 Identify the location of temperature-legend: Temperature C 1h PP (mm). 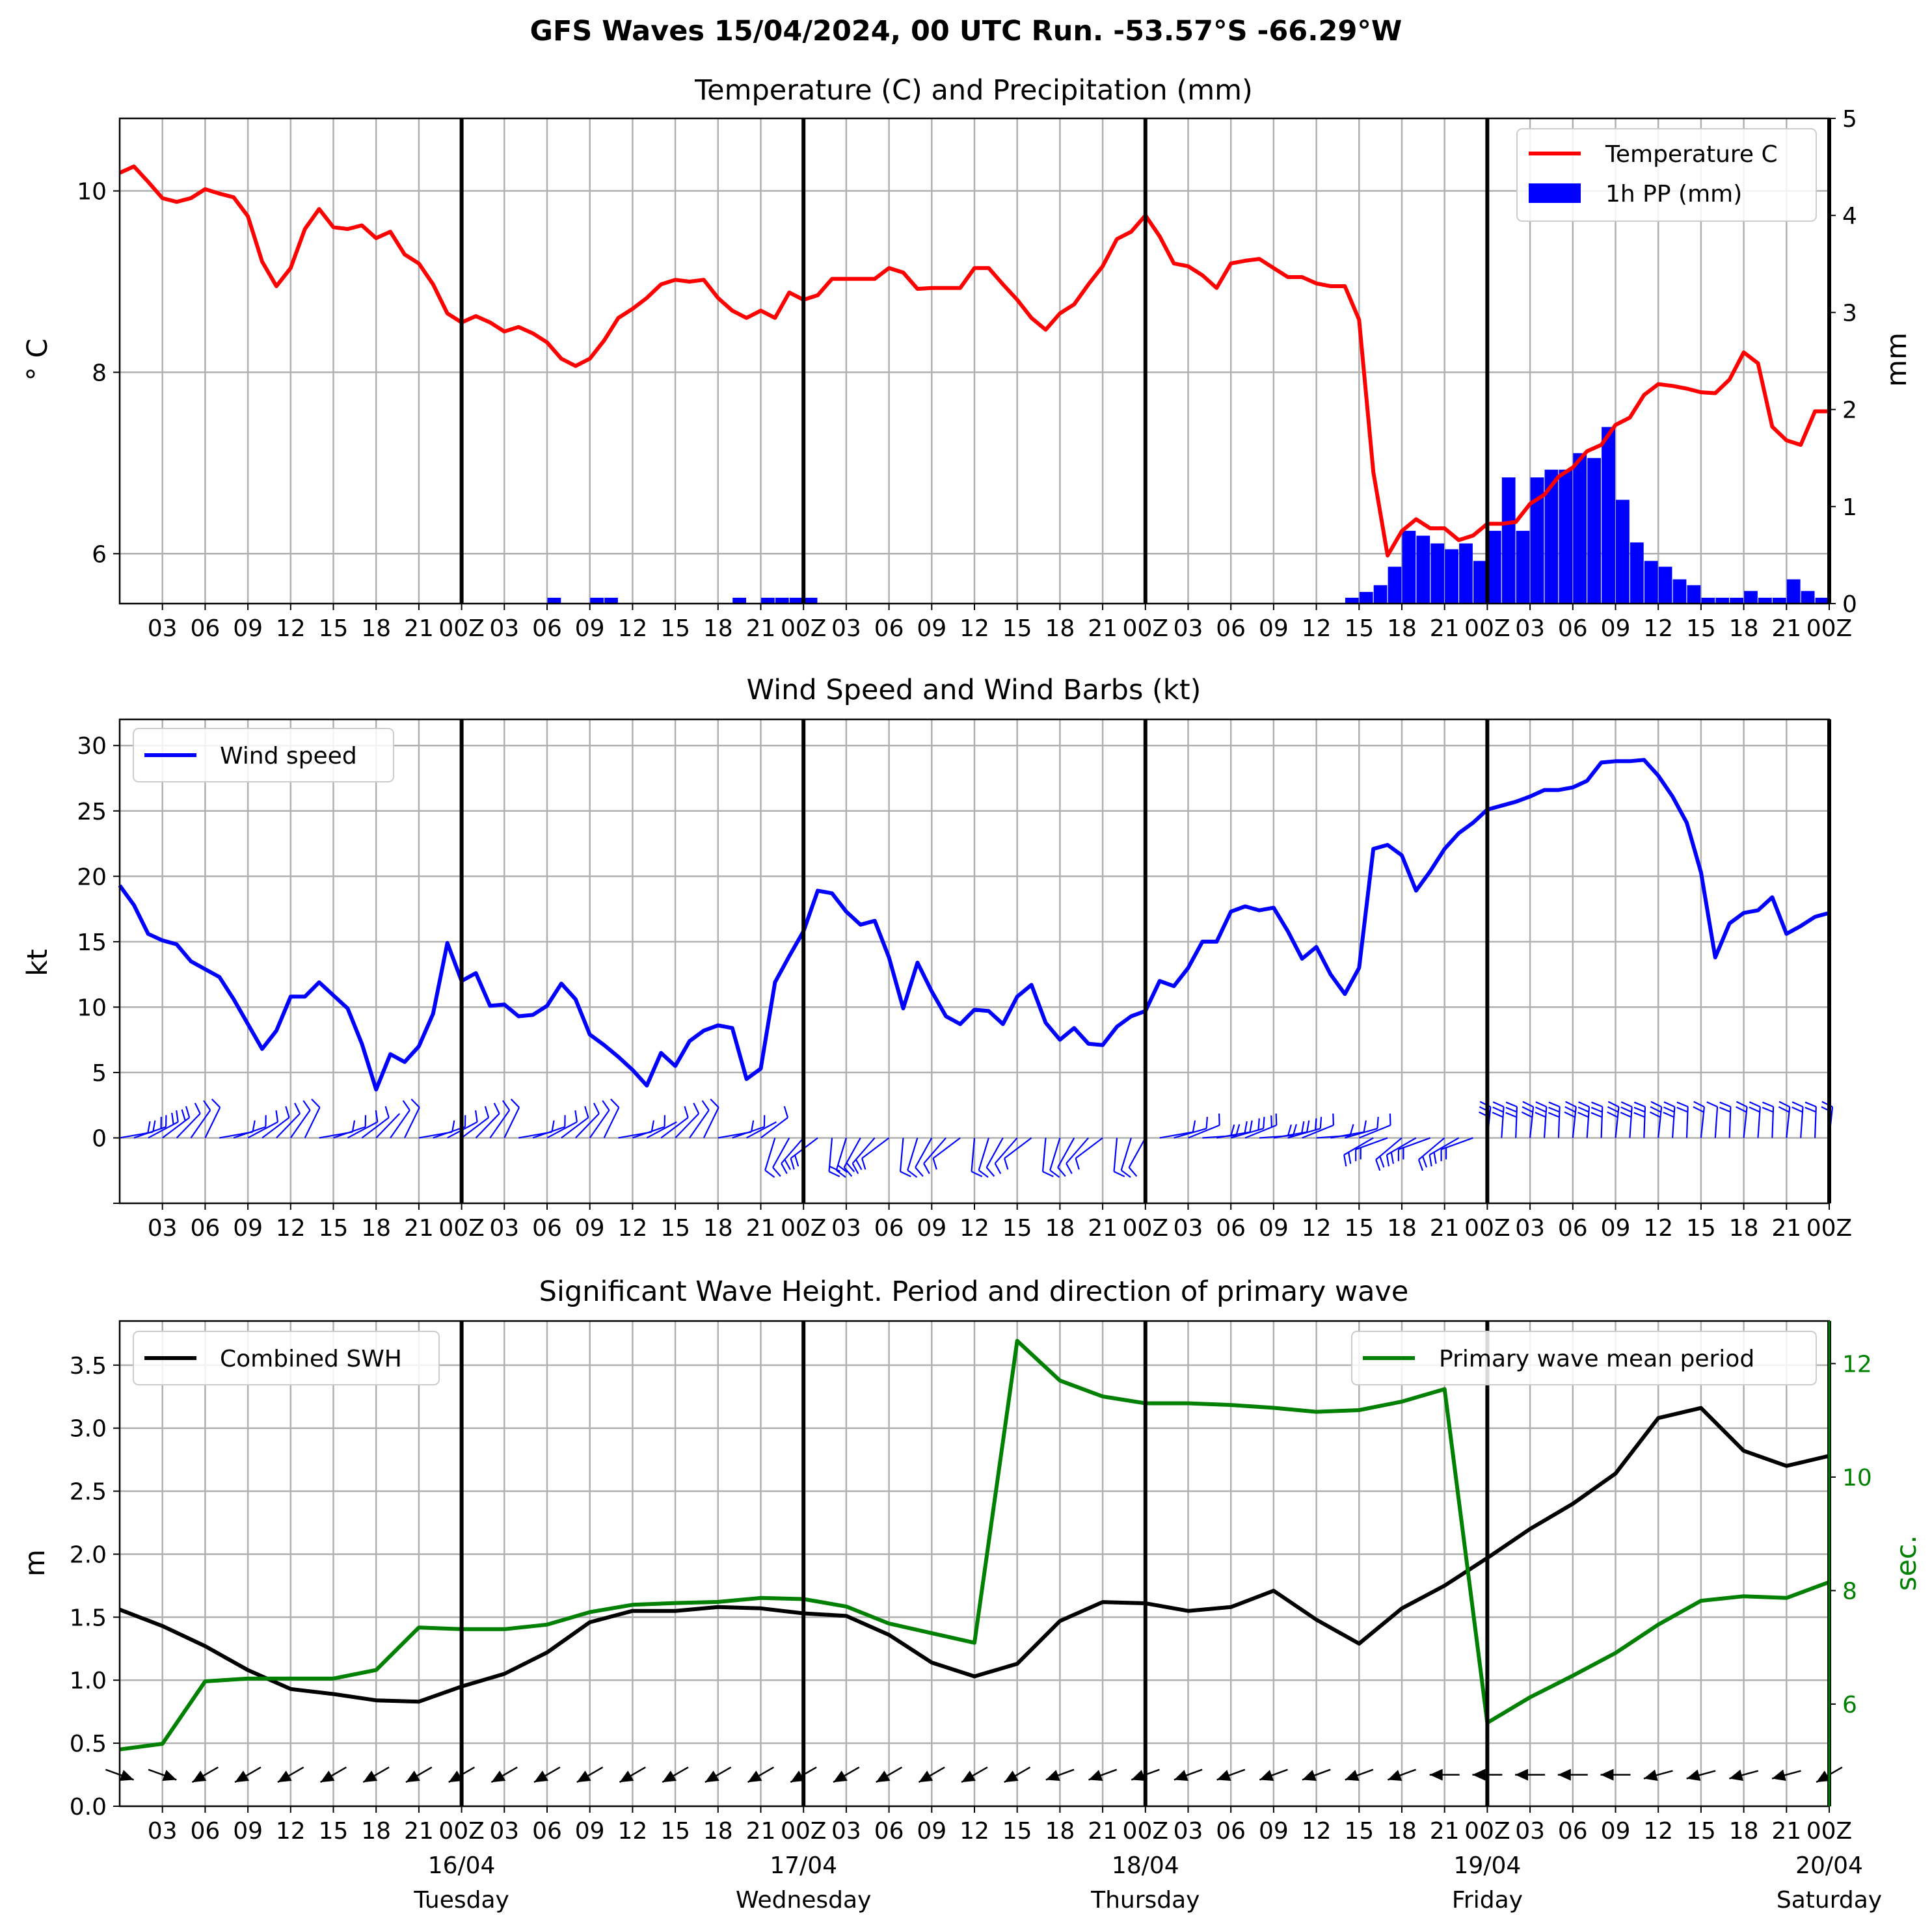
(1666, 175).